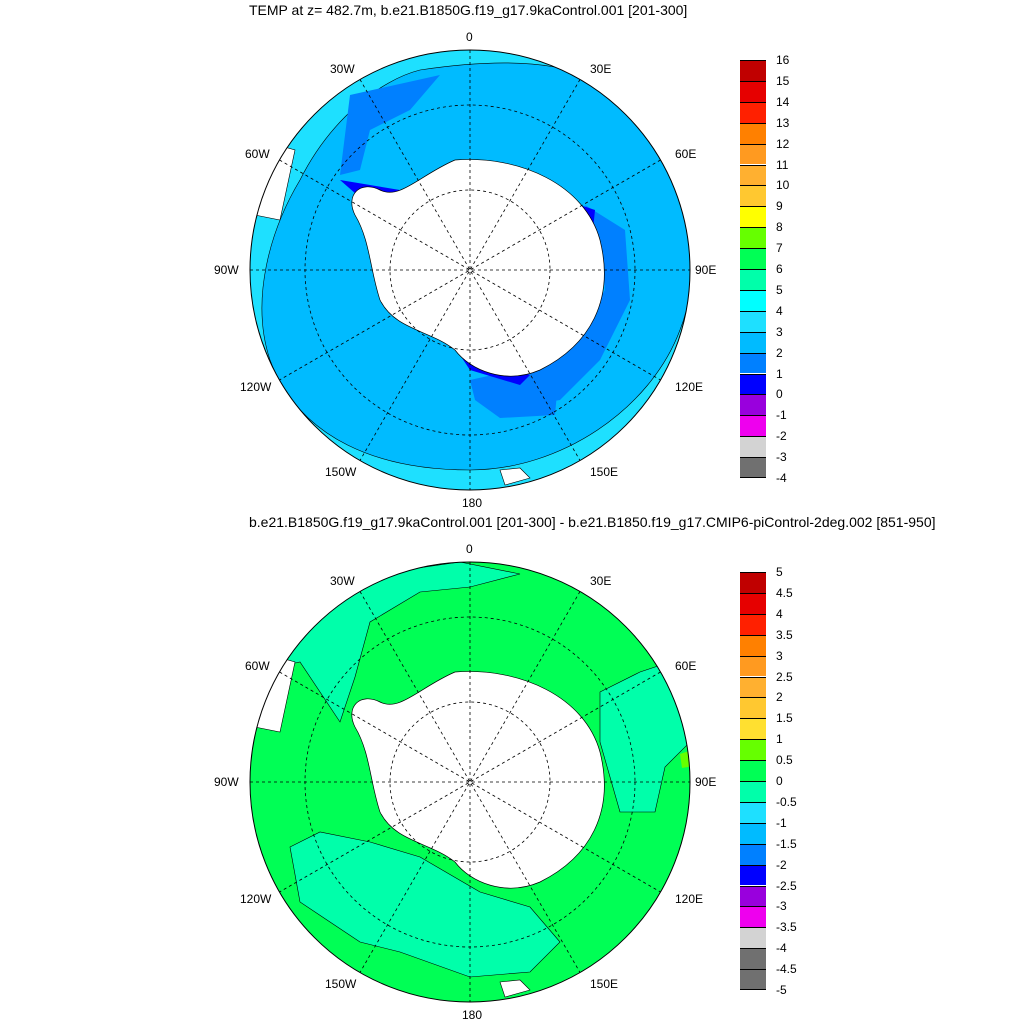 The image size is (1024, 1024). What do you see at coordinates (786, 927) in the screenshot?
I see `colorbar-tick-label: -3.5` at bounding box center [786, 927].